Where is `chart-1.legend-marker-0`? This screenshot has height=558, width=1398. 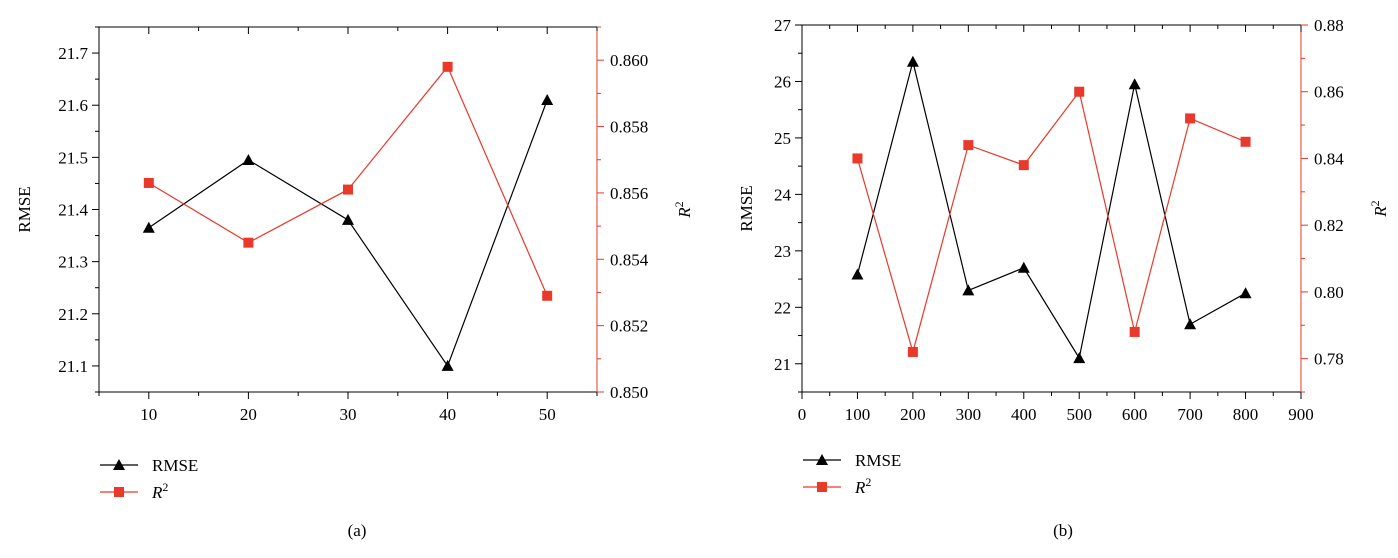 chart-1.legend-marker-0 is located at coordinates (822, 459).